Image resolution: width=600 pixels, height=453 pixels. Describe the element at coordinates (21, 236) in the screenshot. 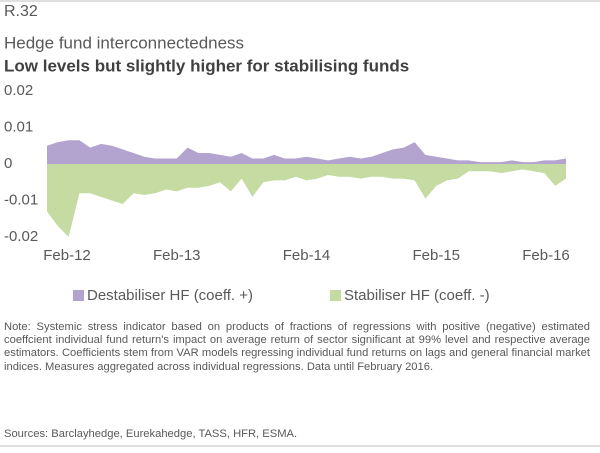

I see `y-tick-label: -0.02` at that location.